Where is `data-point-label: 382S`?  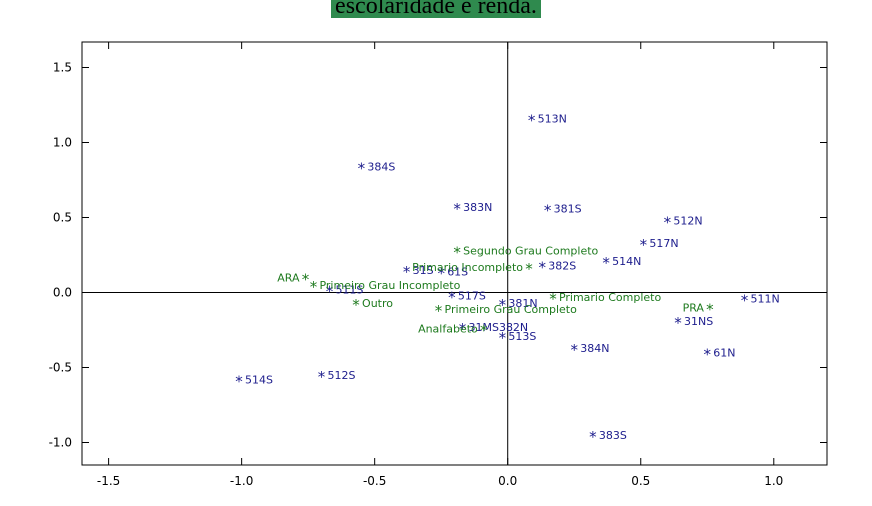
data-point-label: 382S is located at coordinates (562, 266).